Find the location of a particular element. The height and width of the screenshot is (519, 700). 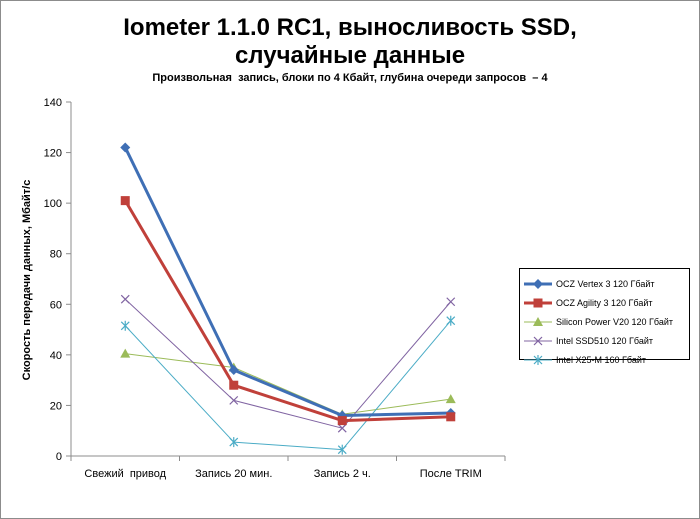

legend-label: Intel SSD510 120 Гбайт is located at coordinates (605, 341).